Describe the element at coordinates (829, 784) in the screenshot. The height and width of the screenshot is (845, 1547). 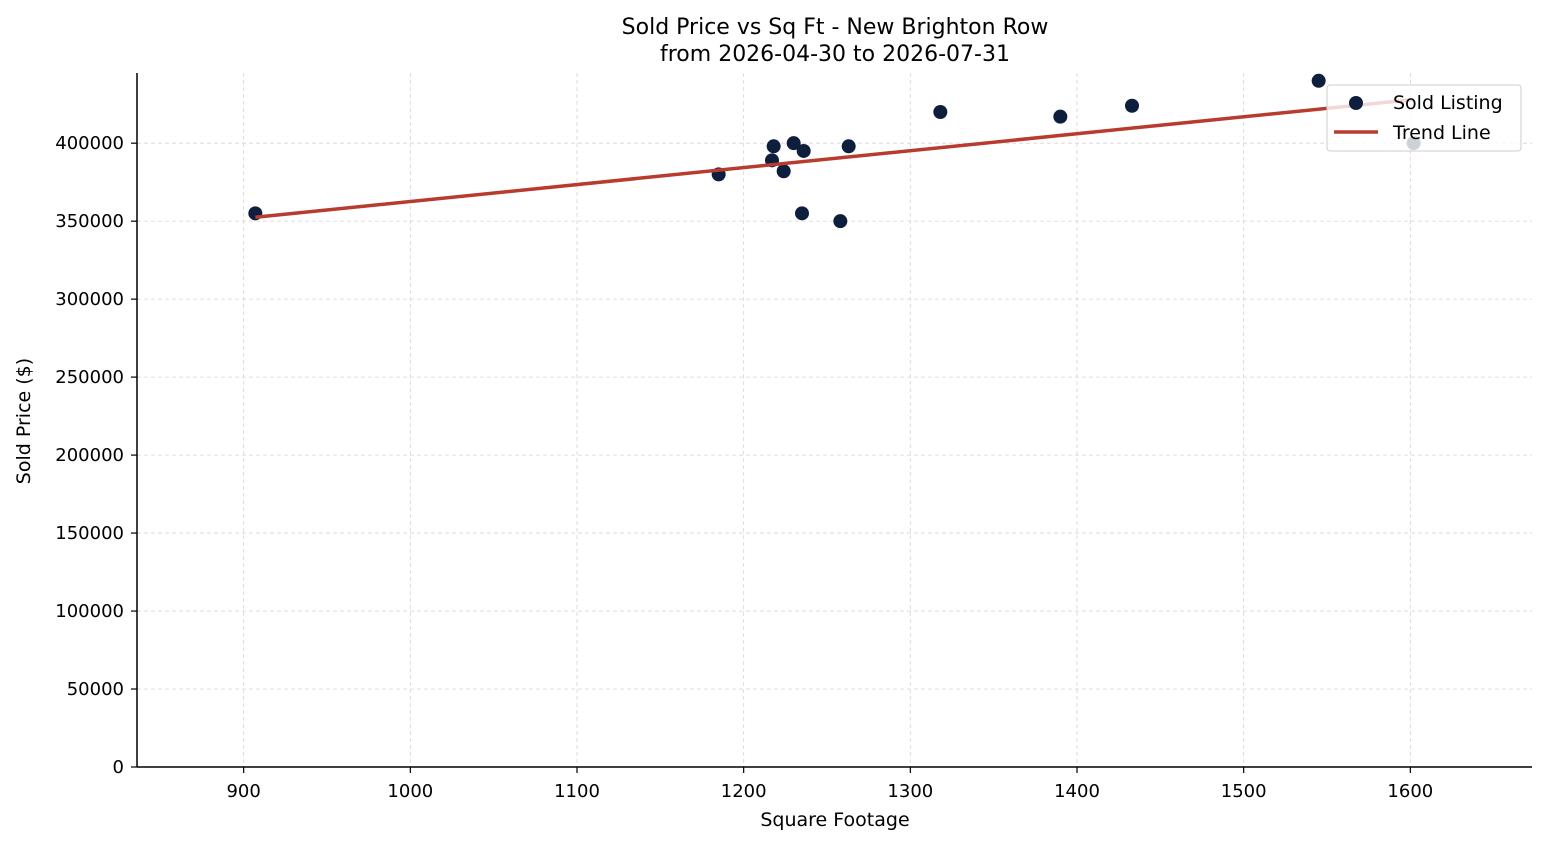
I see `x-axis-ticks: 900 1000 1100 1200 1300 1400 1500 1600` at that location.